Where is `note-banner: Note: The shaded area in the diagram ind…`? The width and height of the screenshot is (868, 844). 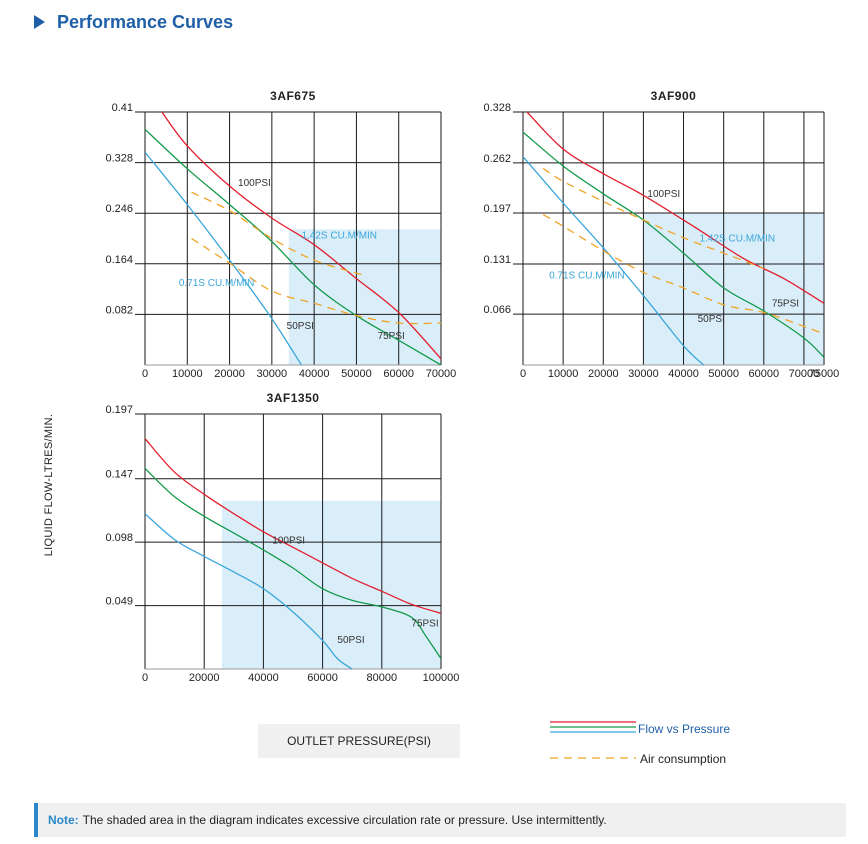
note-banner: Note: The shaded area in the diagram ind… is located at coordinates (440, 820).